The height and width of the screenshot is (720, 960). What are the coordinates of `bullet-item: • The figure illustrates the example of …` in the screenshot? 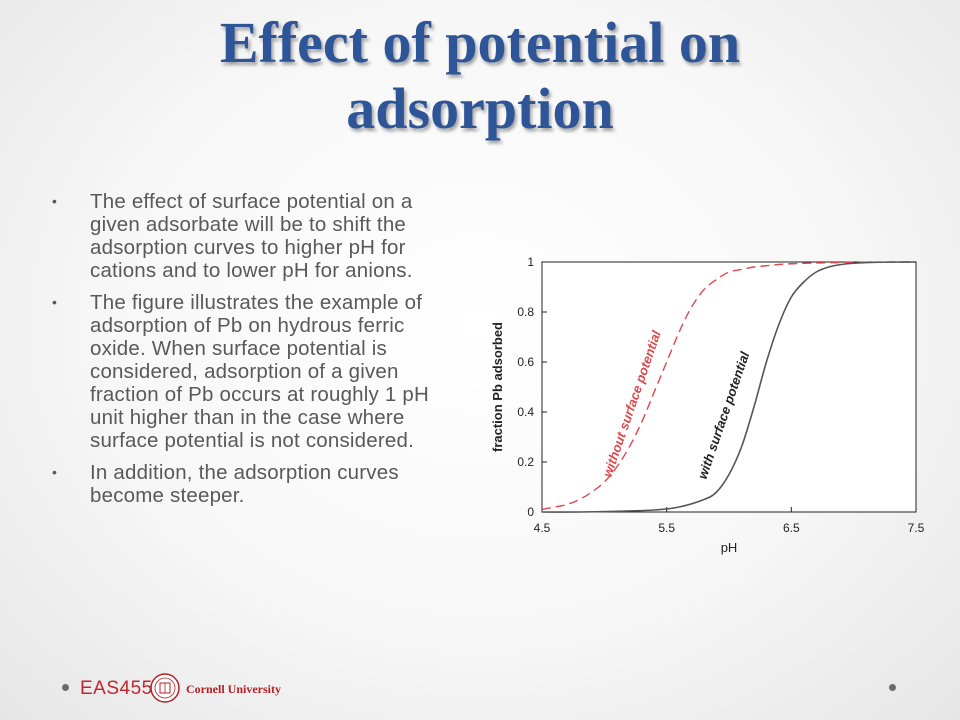 It's located at (252, 371).